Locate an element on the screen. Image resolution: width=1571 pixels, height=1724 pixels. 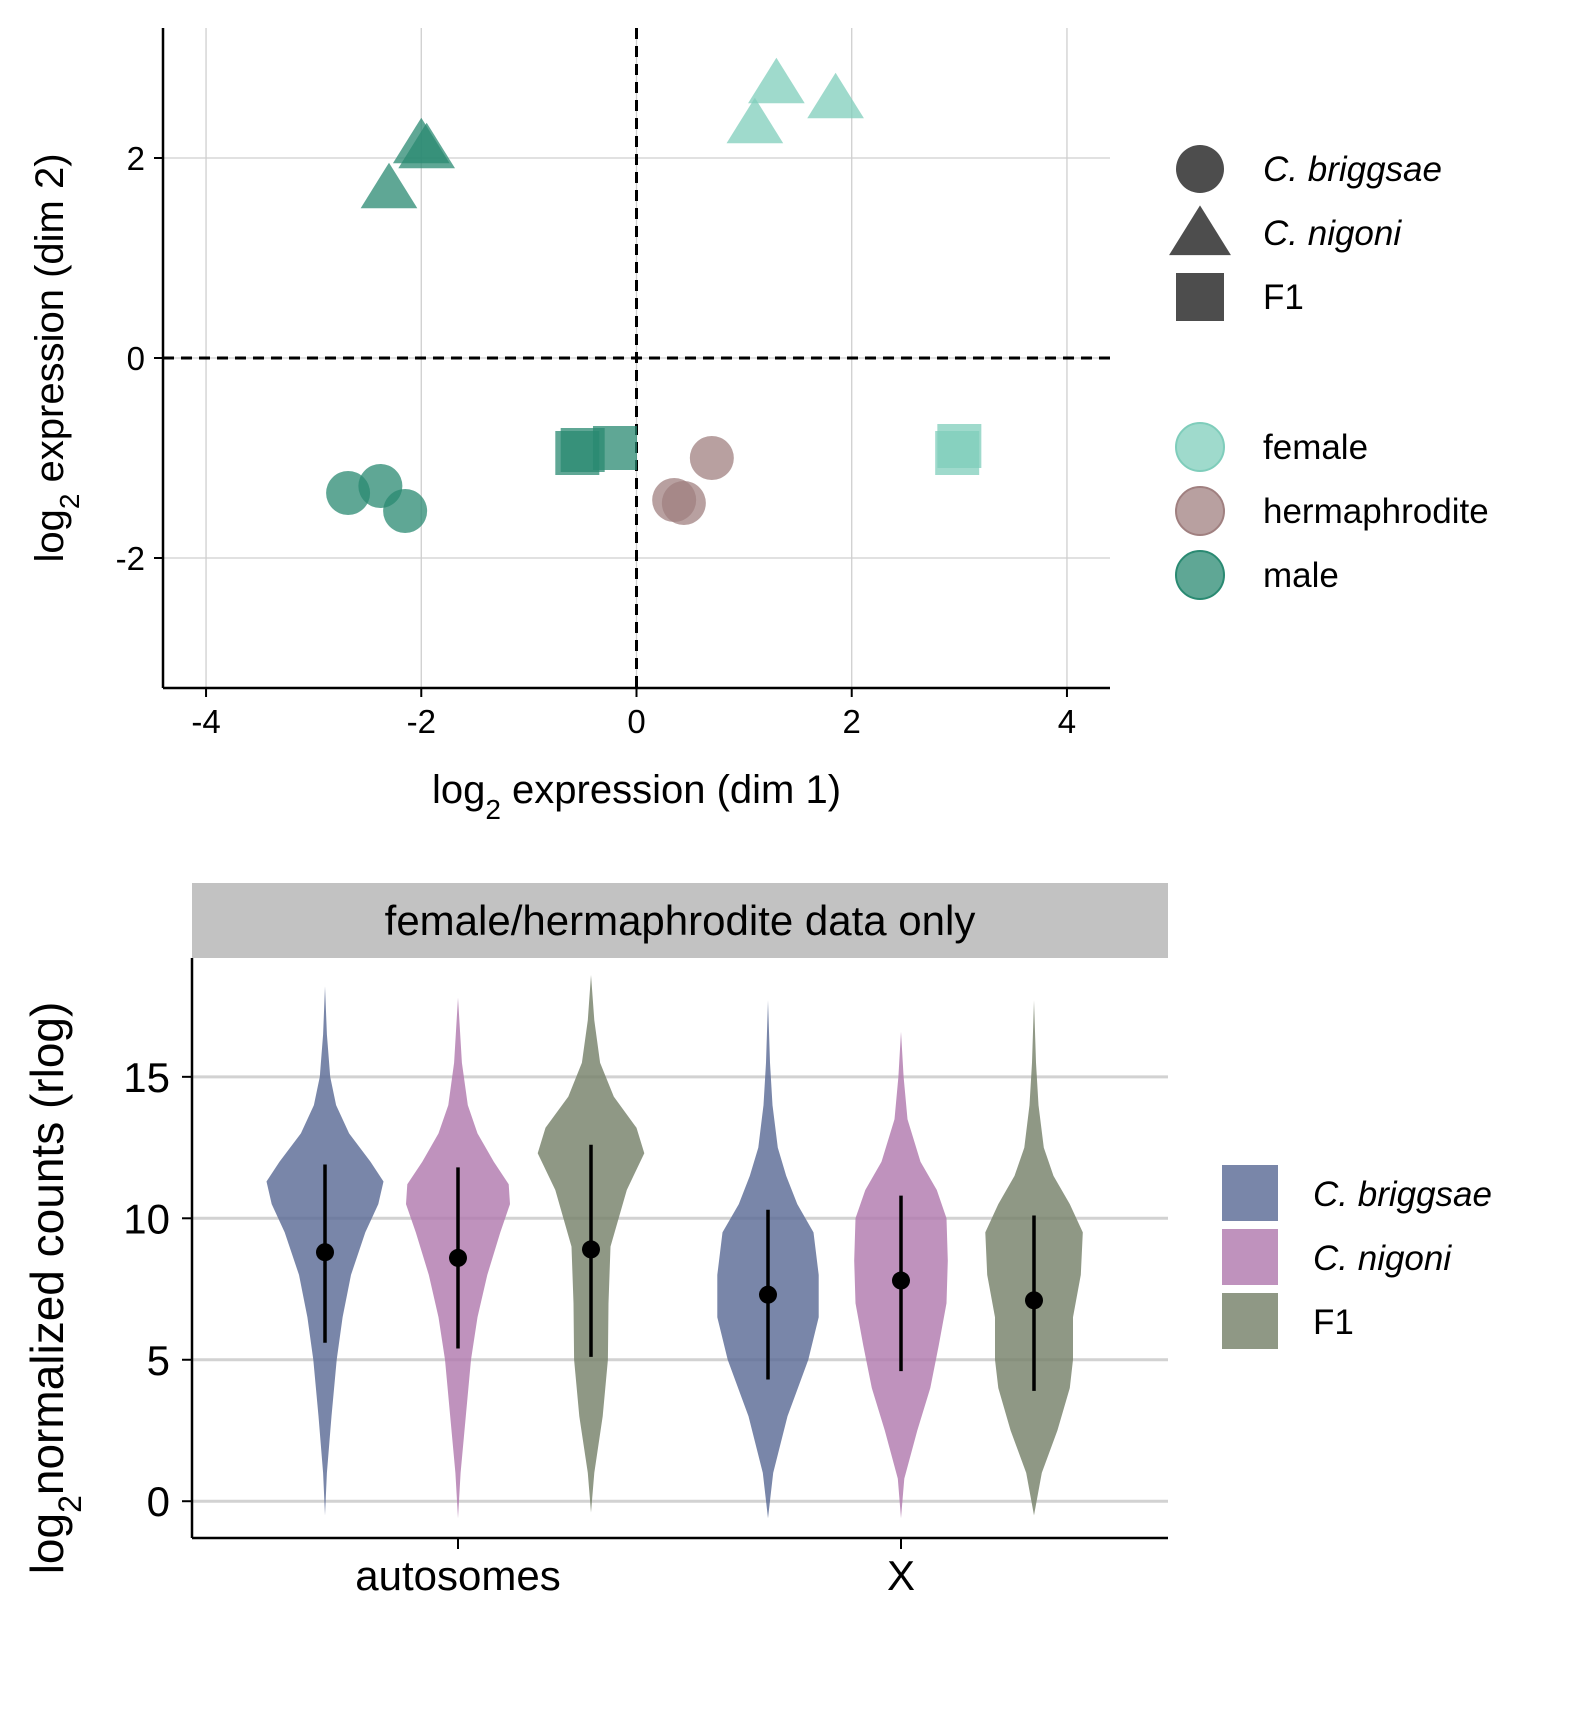
y-tick-label: 10 is located at coordinates (146, 1218).